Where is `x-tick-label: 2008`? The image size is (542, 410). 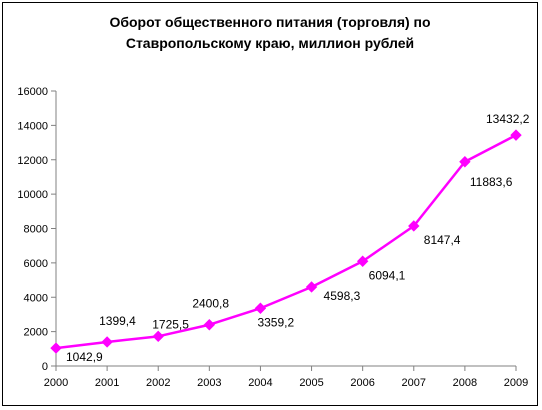
x-tick-label: 2008 is located at coordinates (465, 383).